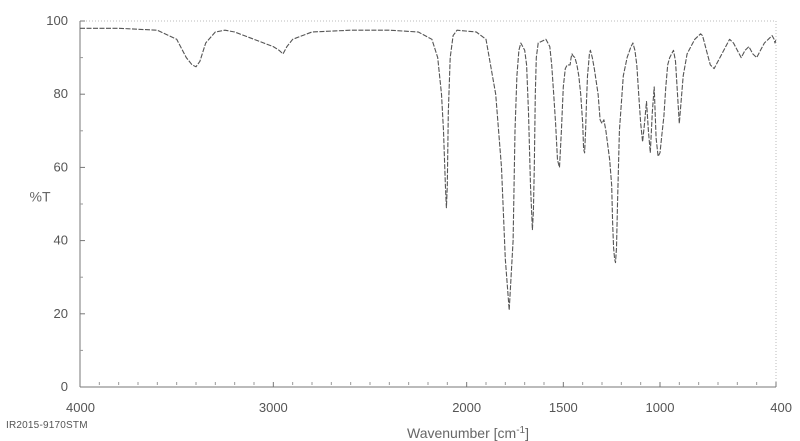 The width and height of the screenshot is (800, 441). I want to click on y-tick-label-60: 60, so click(61, 166).